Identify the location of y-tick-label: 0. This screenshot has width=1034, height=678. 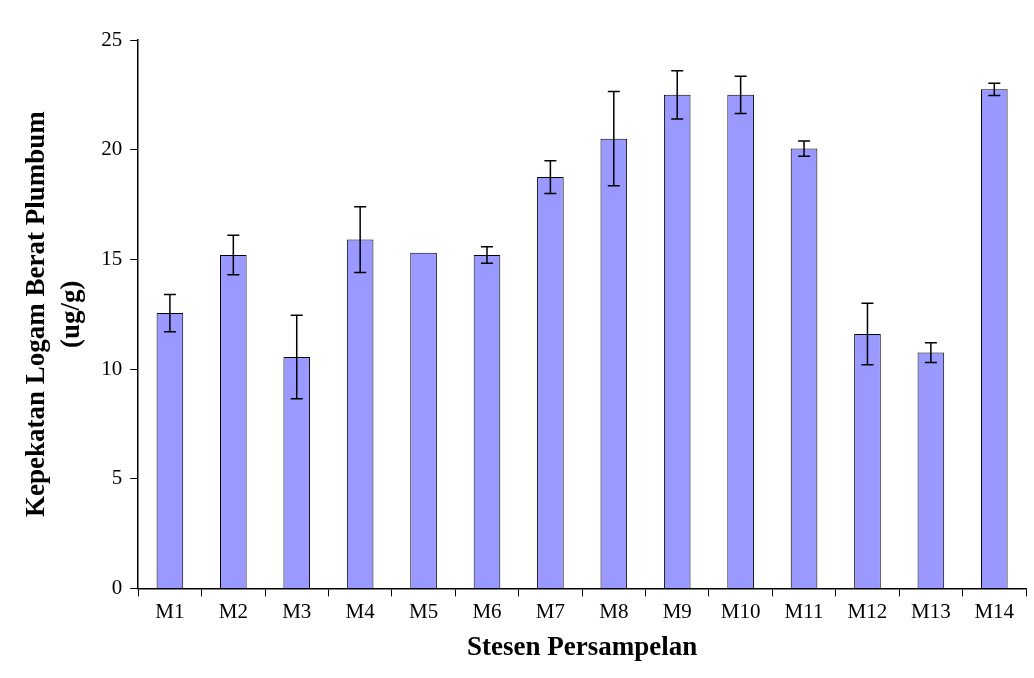
(117, 586).